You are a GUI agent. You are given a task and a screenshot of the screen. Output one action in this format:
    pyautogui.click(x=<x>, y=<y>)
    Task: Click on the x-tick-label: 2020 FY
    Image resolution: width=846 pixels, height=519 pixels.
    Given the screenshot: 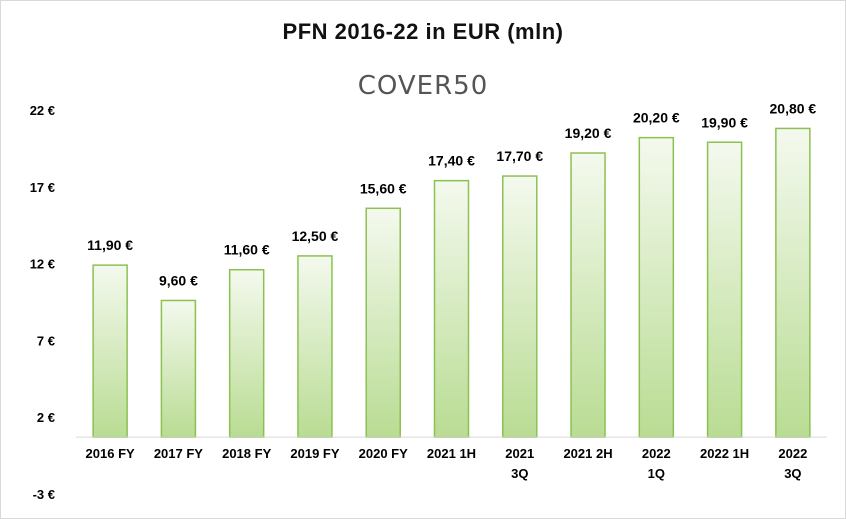 What is the action you would take?
    pyautogui.click(x=383, y=453)
    